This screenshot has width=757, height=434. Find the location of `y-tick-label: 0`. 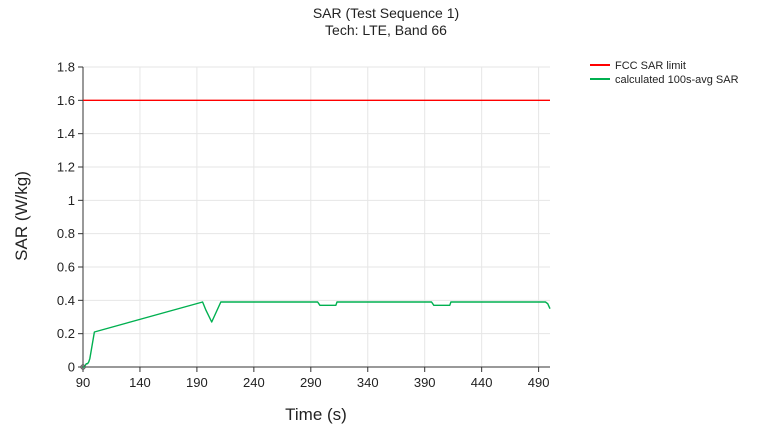

y-tick-label: 0 is located at coordinates (71, 367).